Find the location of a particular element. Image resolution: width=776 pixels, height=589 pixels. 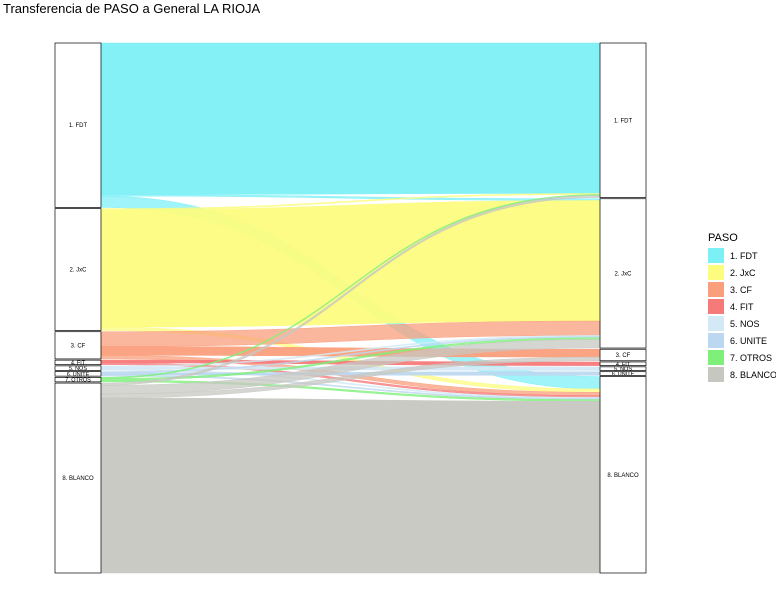

legend-item-3-cf: 3. CF is located at coordinates (742, 289).